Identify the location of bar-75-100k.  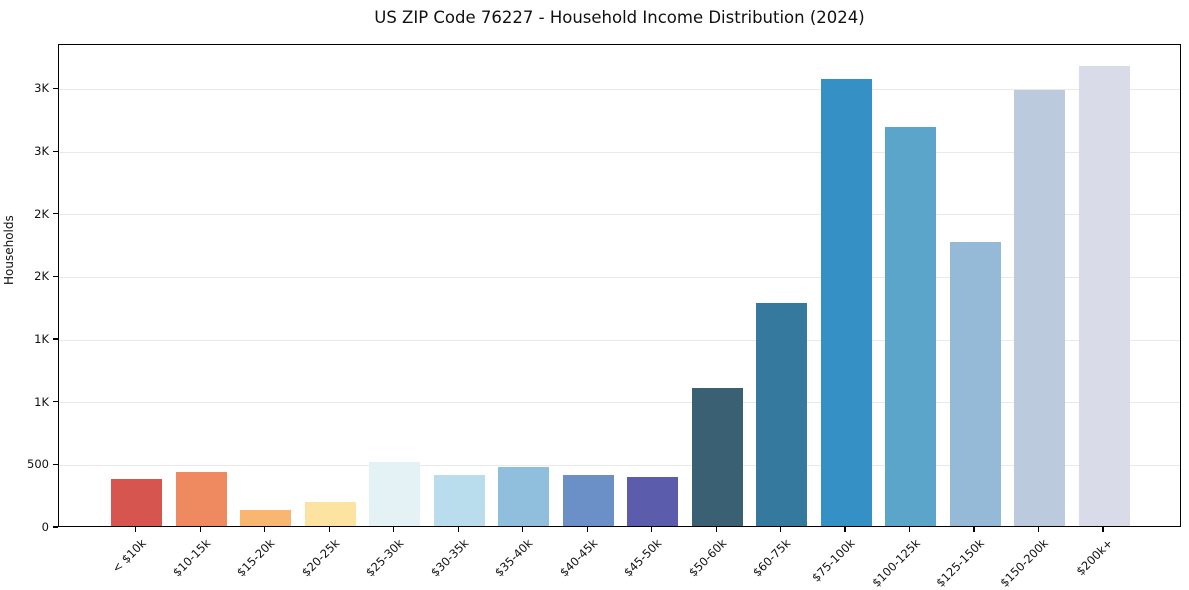
(846, 302).